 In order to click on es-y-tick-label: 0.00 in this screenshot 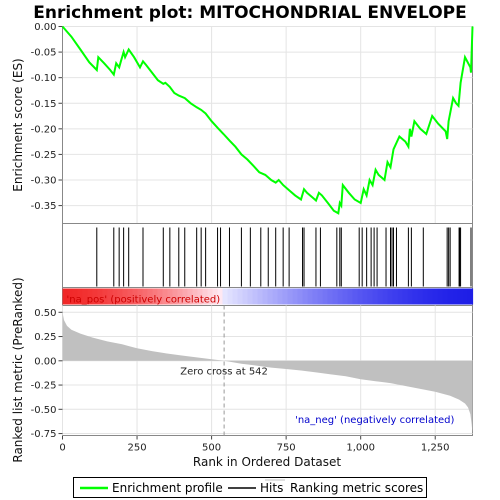, I will do `click(45, 27)`.